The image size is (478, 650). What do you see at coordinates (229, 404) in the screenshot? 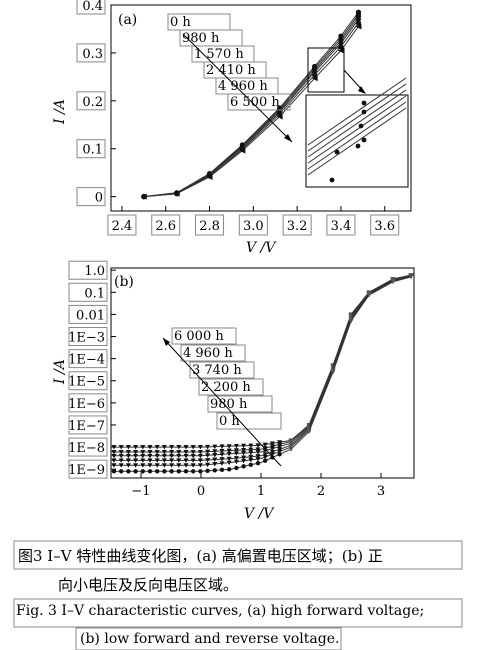
I see `panel-b-legend-label: 980 h` at bounding box center [229, 404].